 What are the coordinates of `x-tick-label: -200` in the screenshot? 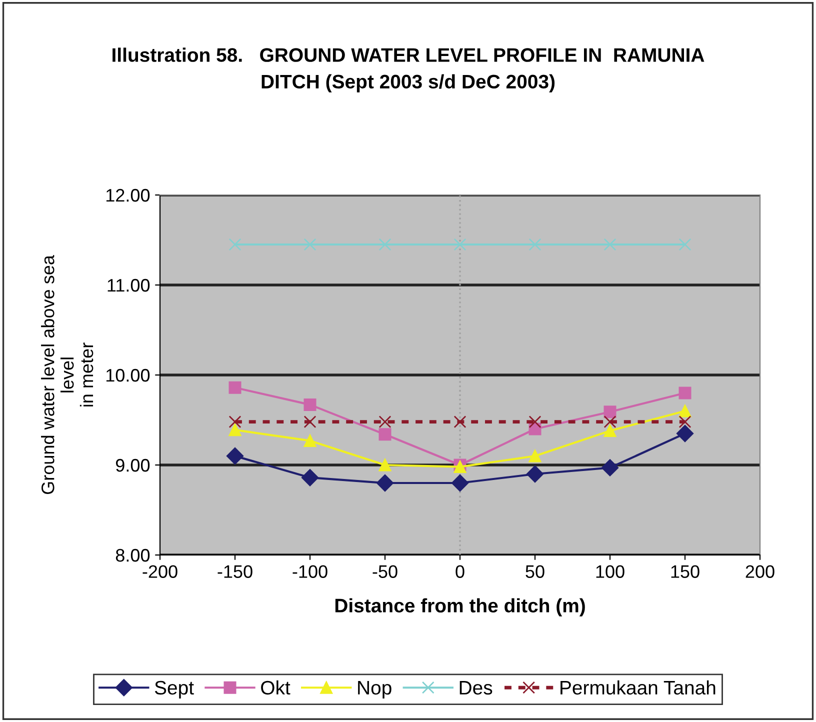 It's located at (160, 571).